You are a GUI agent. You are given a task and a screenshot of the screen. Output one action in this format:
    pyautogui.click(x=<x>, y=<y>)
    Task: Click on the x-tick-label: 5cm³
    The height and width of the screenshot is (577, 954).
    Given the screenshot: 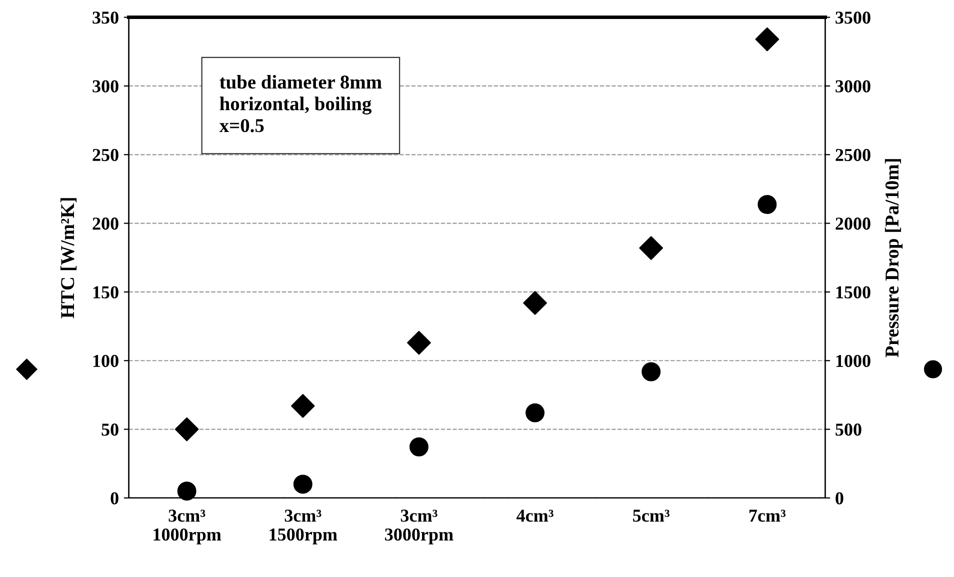 What is the action you would take?
    pyautogui.click(x=651, y=516)
    